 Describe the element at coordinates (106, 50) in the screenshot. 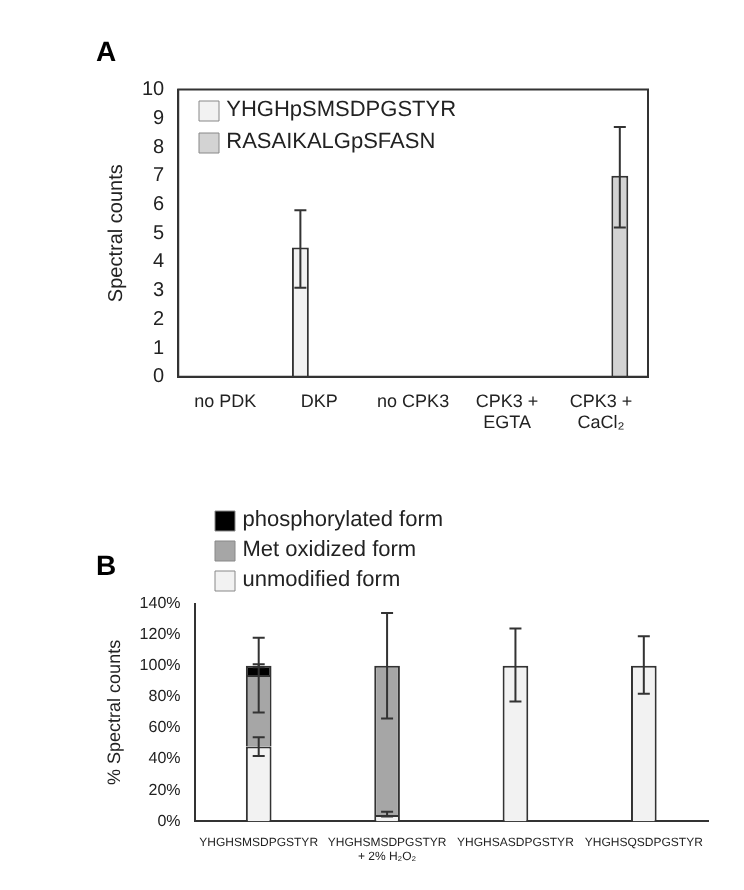

I see `chart-title: A` at that location.